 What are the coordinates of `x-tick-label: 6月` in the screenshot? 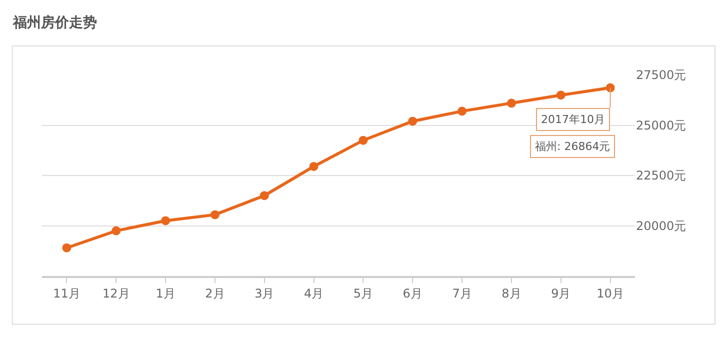 It's located at (412, 293).